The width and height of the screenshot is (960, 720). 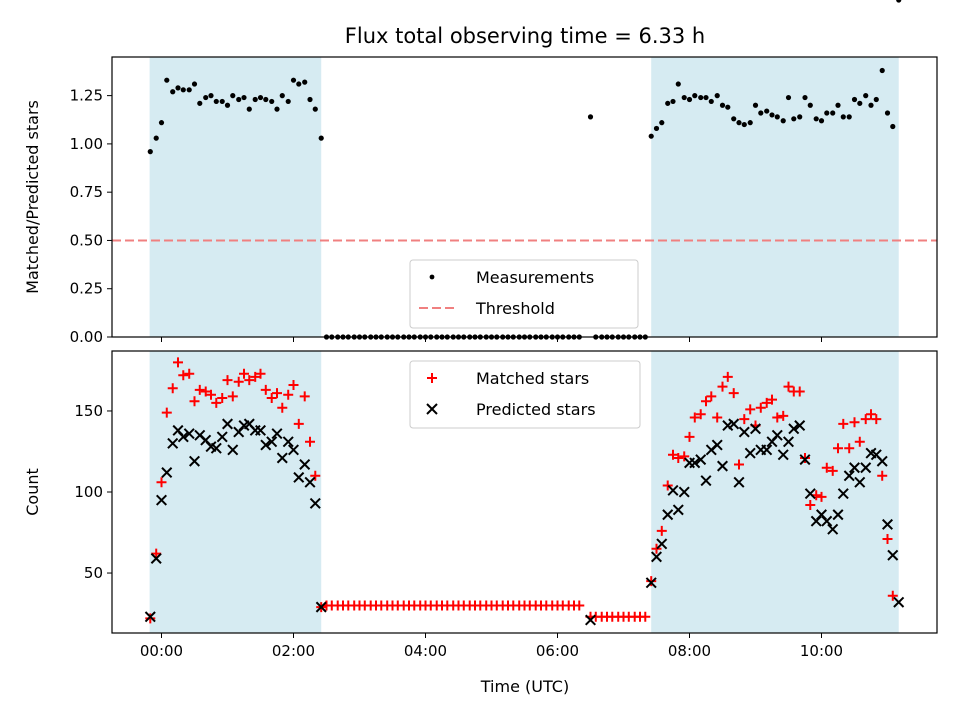 What do you see at coordinates (532, 378) in the screenshot?
I see `legend-label: Matched stars` at bounding box center [532, 378].